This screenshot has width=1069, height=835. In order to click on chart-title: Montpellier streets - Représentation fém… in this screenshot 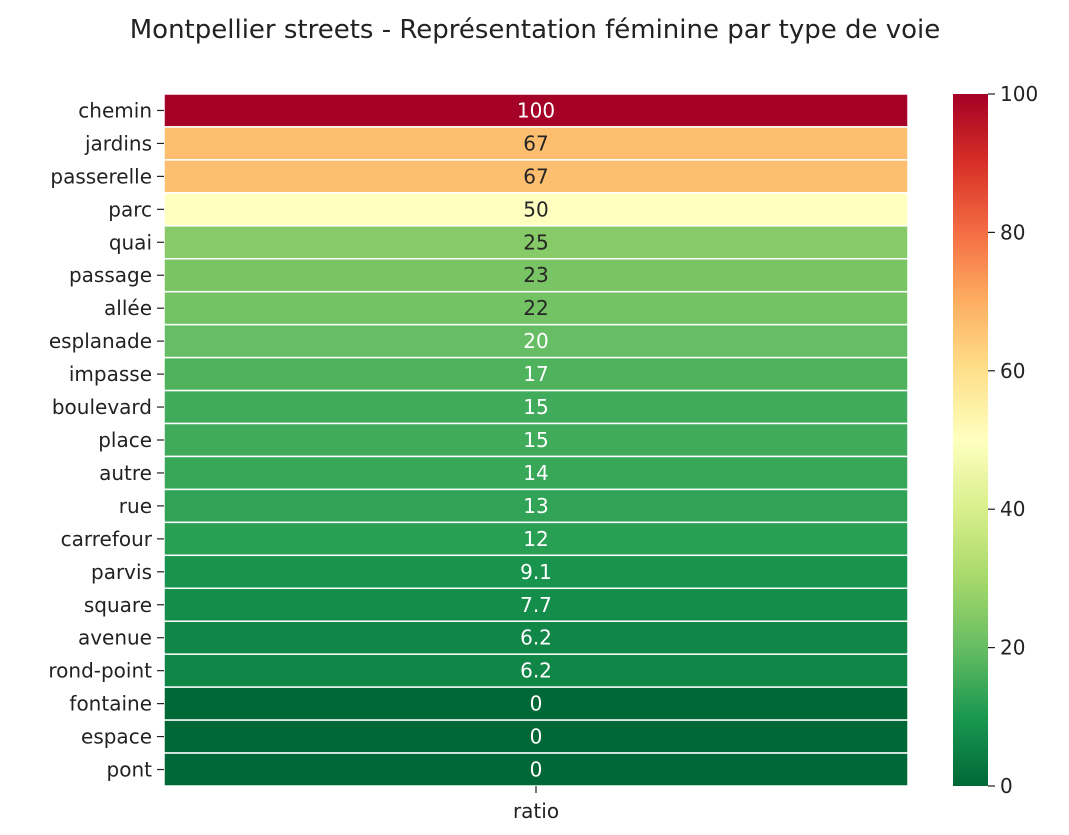, I will do `click(535, 30)`.